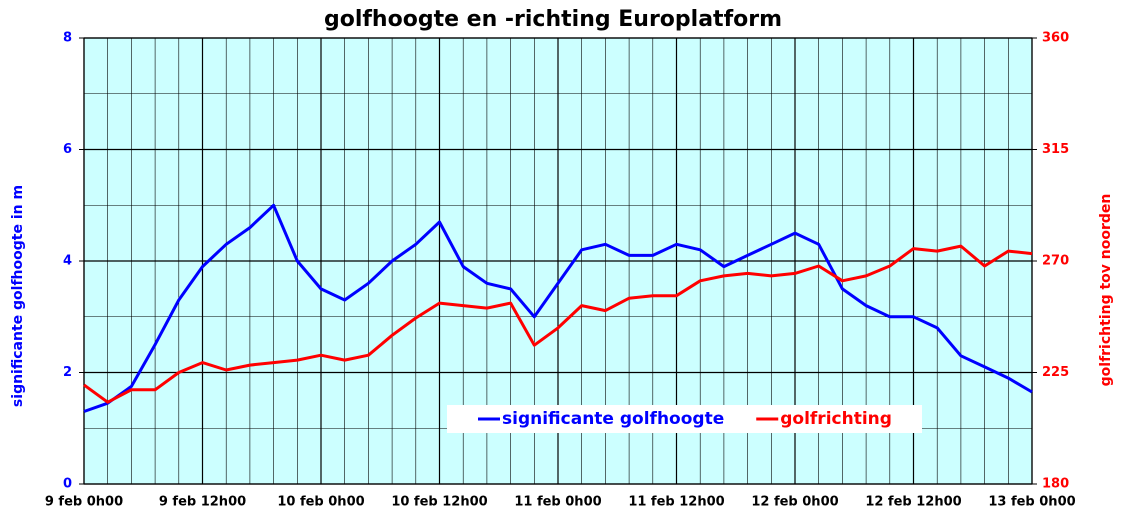 Image resolution: width=1122 pixels, height=510 pixels. Describe the element at coordinates (557, 502) in the screenshot. I see `x-tick-label: 11 feb 0h00` at that location.